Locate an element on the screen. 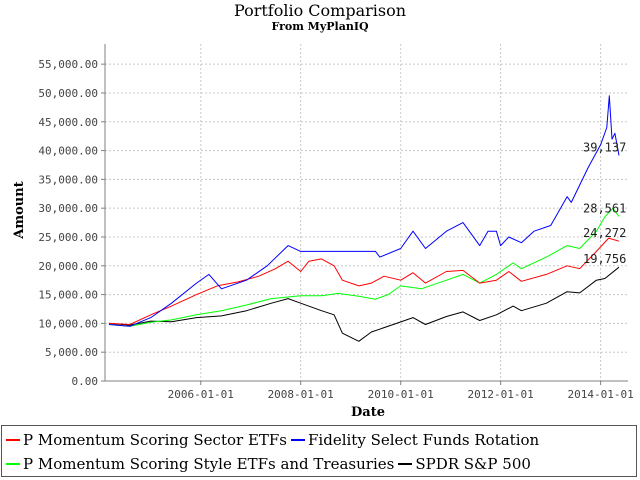  y-tick-label: 15,000.00 is located at coordinates (68, 295).